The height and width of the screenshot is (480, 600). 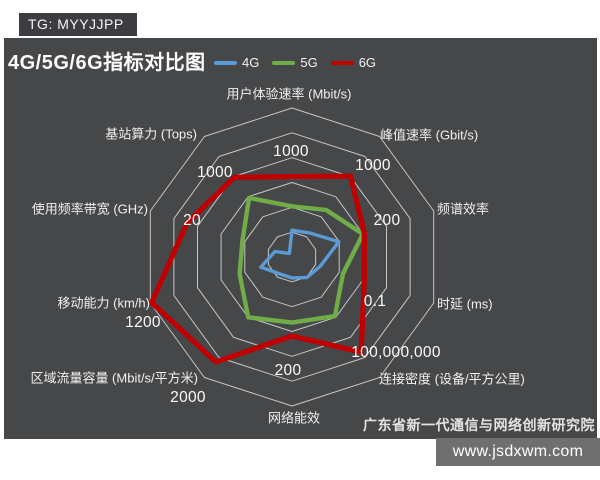 I want to click on legend-label-6g: 6G, so click(x=367, y=62).